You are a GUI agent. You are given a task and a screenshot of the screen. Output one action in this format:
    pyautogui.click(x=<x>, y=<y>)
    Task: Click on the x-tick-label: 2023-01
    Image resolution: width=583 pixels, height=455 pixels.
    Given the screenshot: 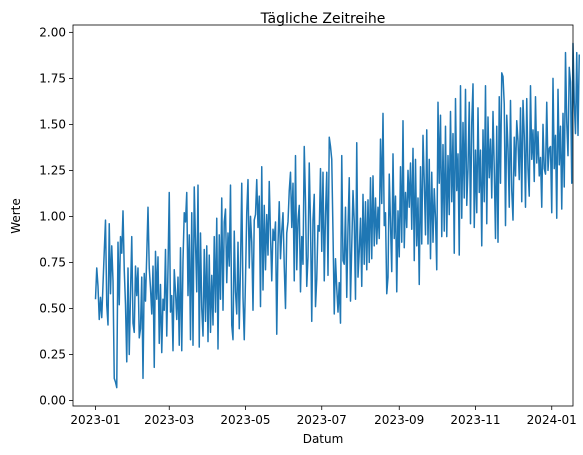 What is the action you would take?
    pyautogui.click(x=95, y=420)
    